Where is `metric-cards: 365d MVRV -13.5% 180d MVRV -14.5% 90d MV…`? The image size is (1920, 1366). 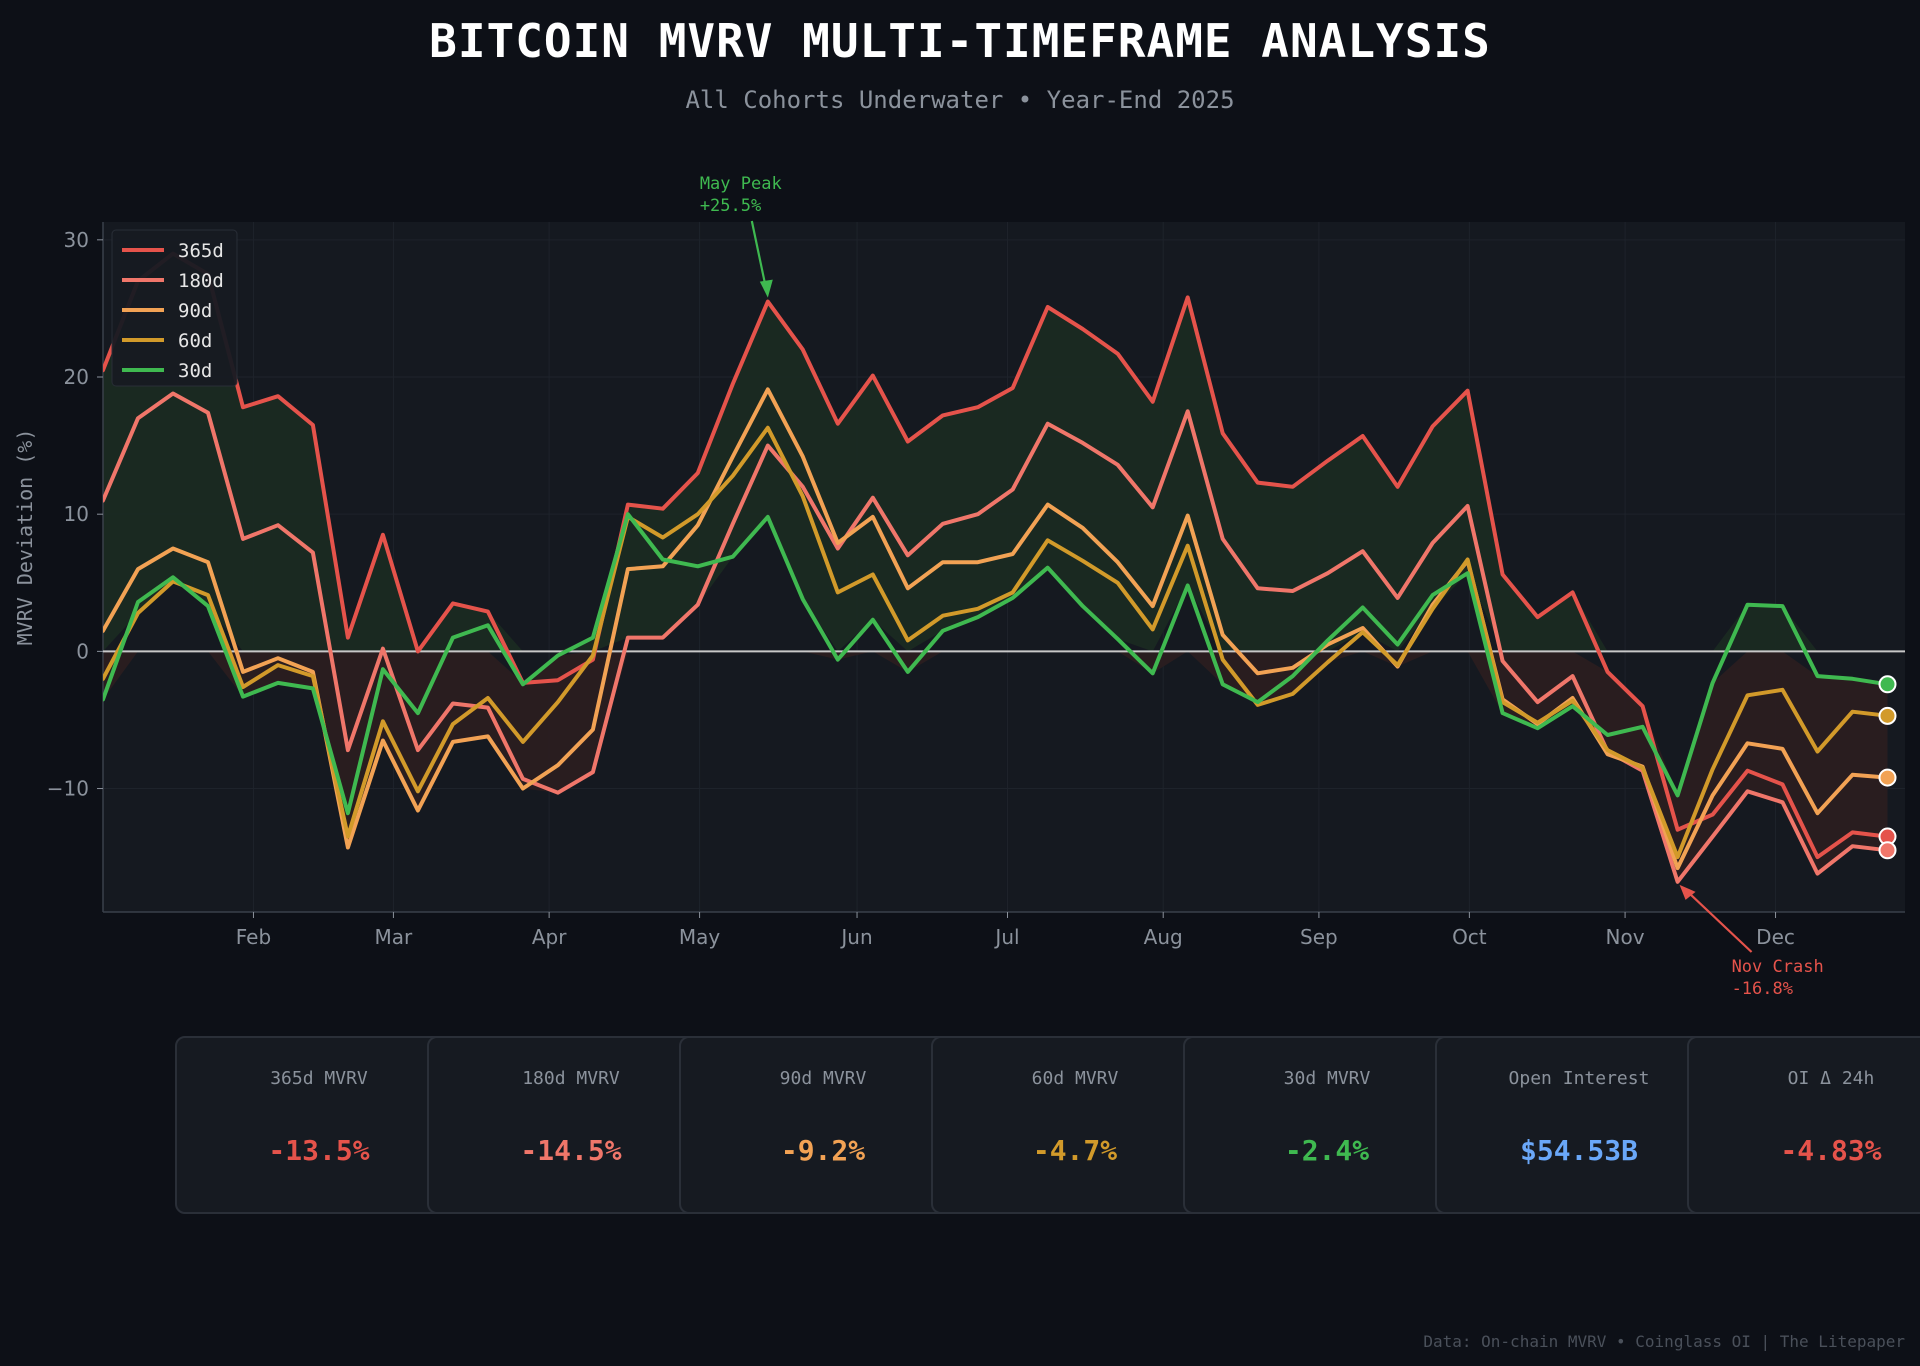
metric-cards: 365d MVRV -13.5% 180d MVRV -14.5% 90d MV… is located at coordinates (1047, 1126).